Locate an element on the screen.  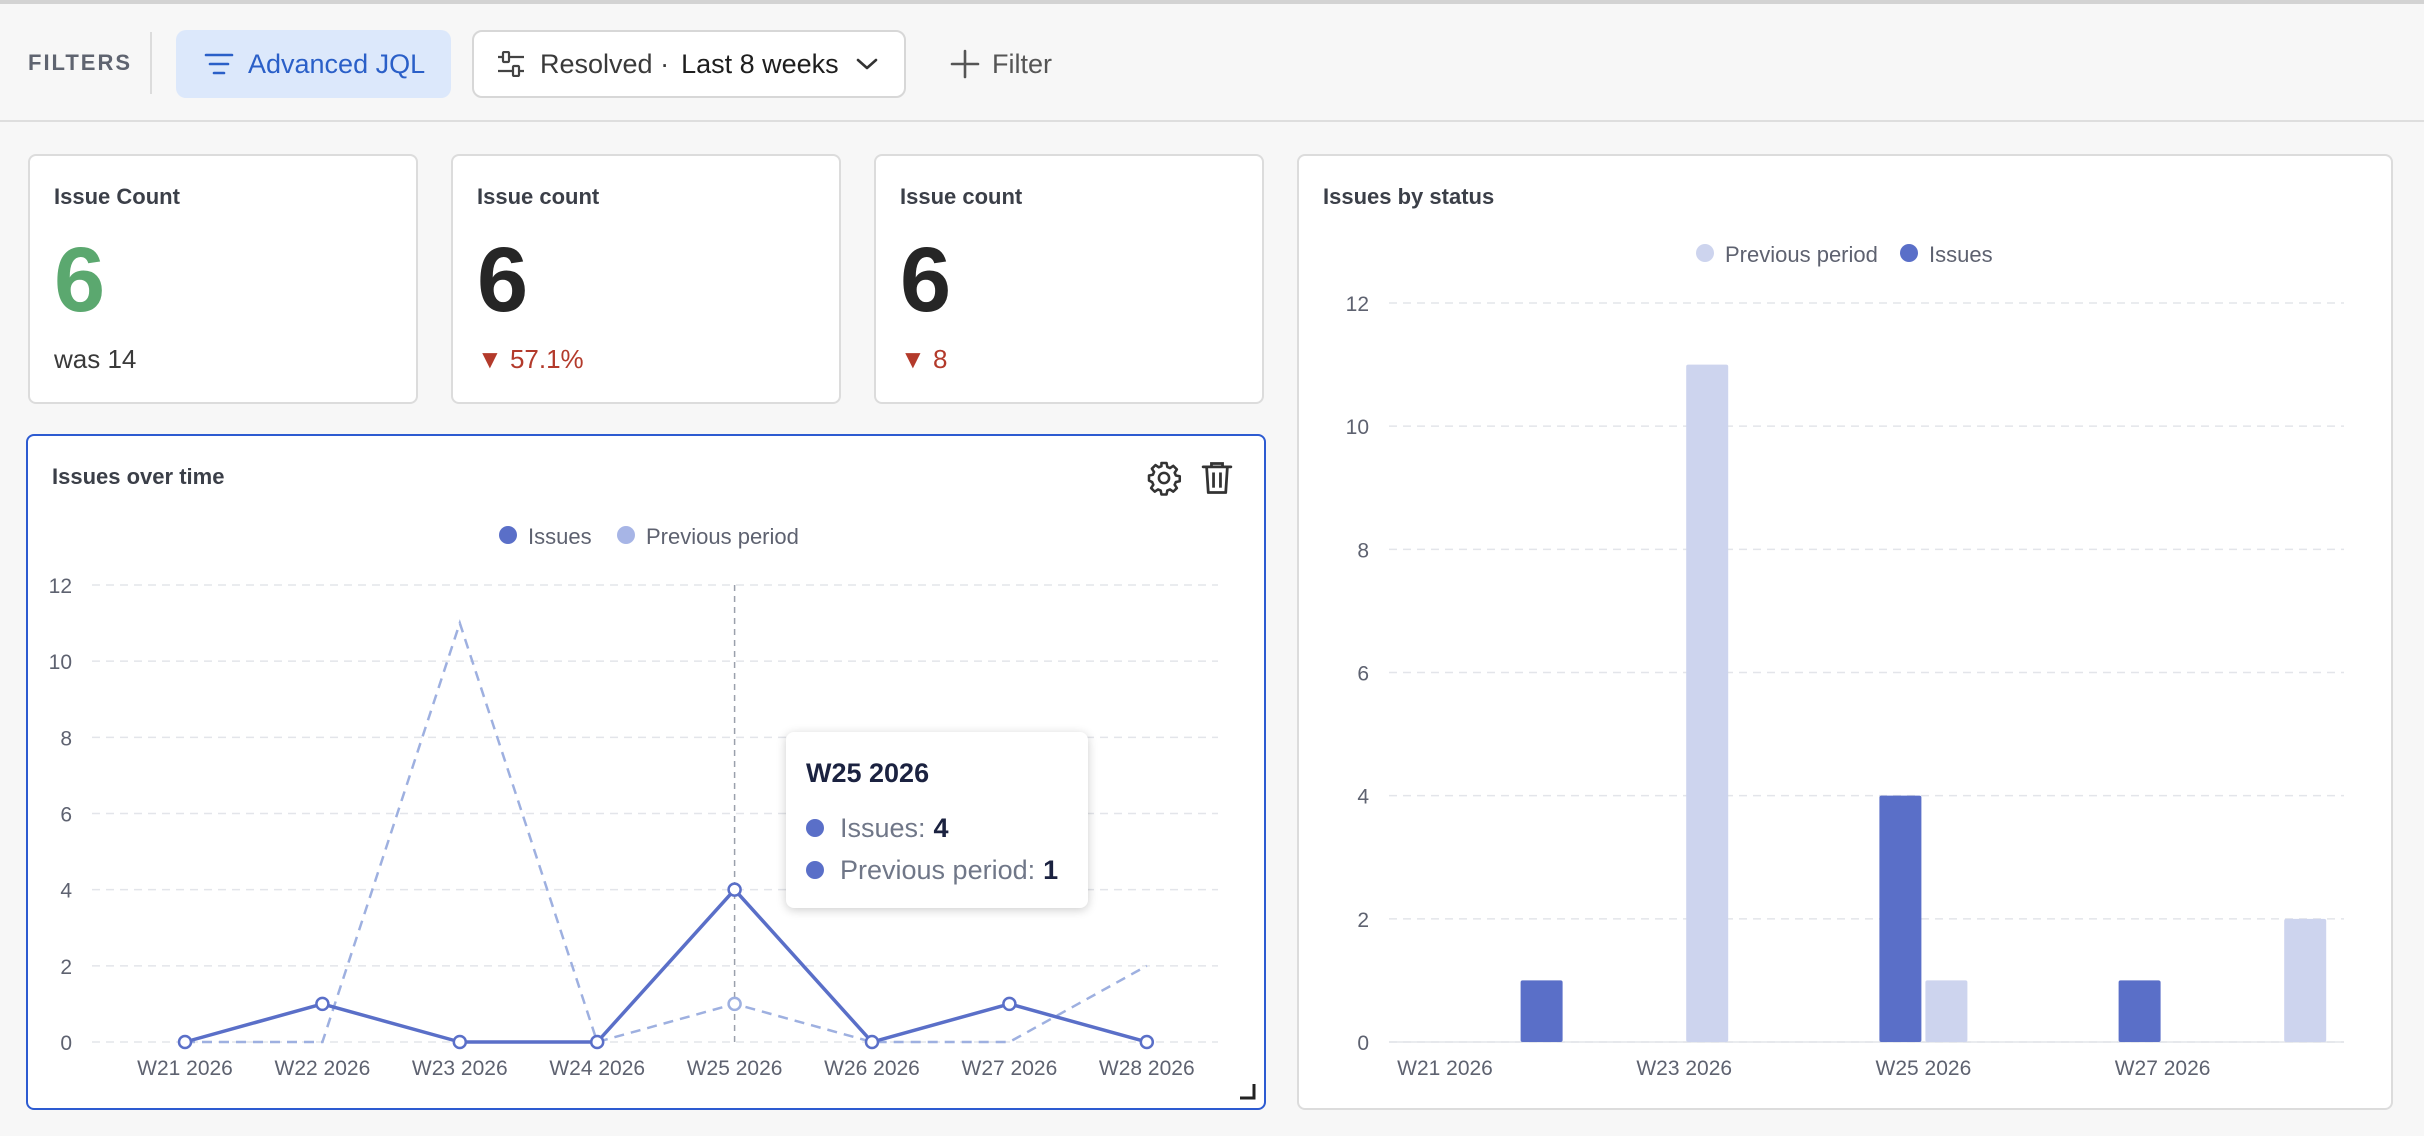
advanced-jql-button: Advanced JQL is located at coordinates (313, 64).